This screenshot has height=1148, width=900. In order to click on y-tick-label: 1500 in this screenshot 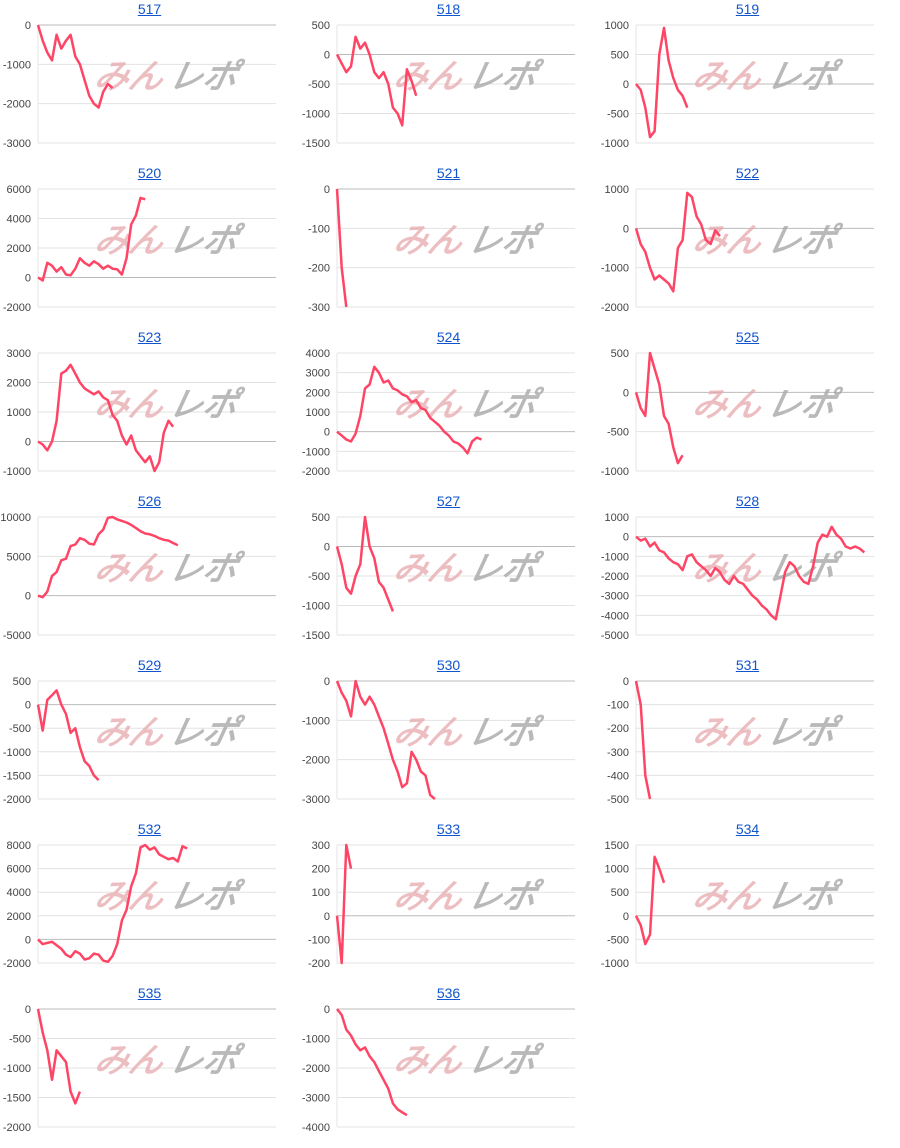, I will do `click(617, 846)`.